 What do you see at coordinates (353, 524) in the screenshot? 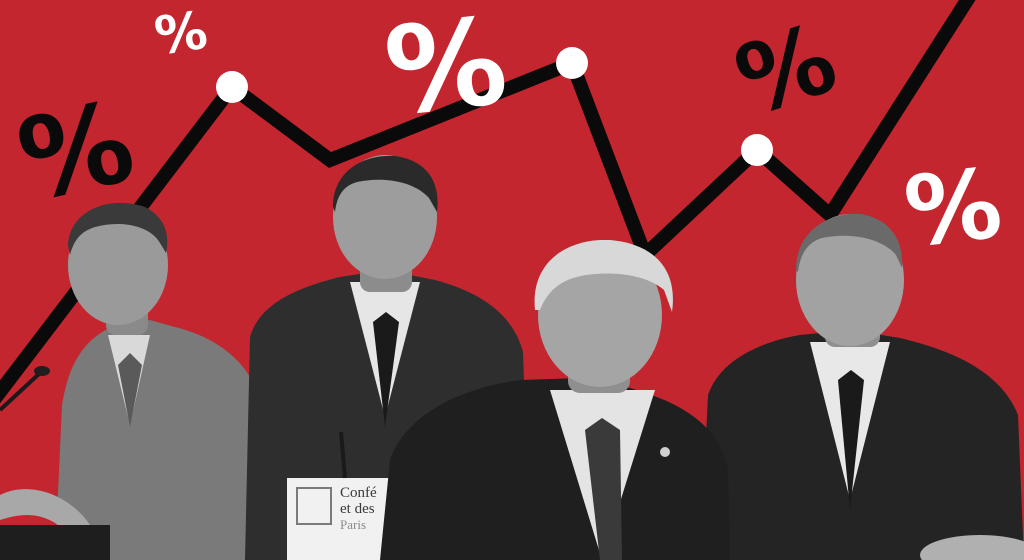
I see `placard-text-line-3: Paris` at bounding box center [353, 524].